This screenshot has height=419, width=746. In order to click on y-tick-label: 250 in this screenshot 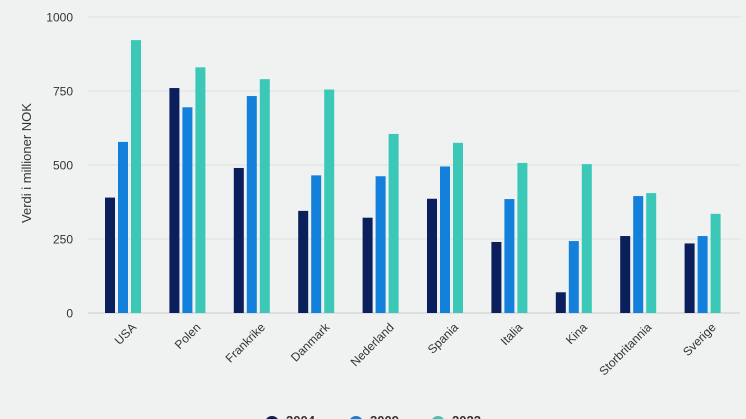, I will do `click(63, 240)`.